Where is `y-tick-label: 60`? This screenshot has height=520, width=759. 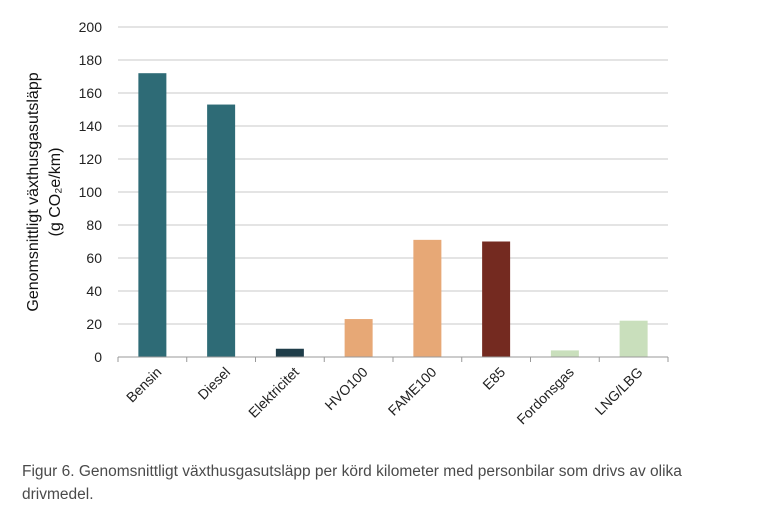
y-tick-label: 60 is located at coordinates (94, 258).